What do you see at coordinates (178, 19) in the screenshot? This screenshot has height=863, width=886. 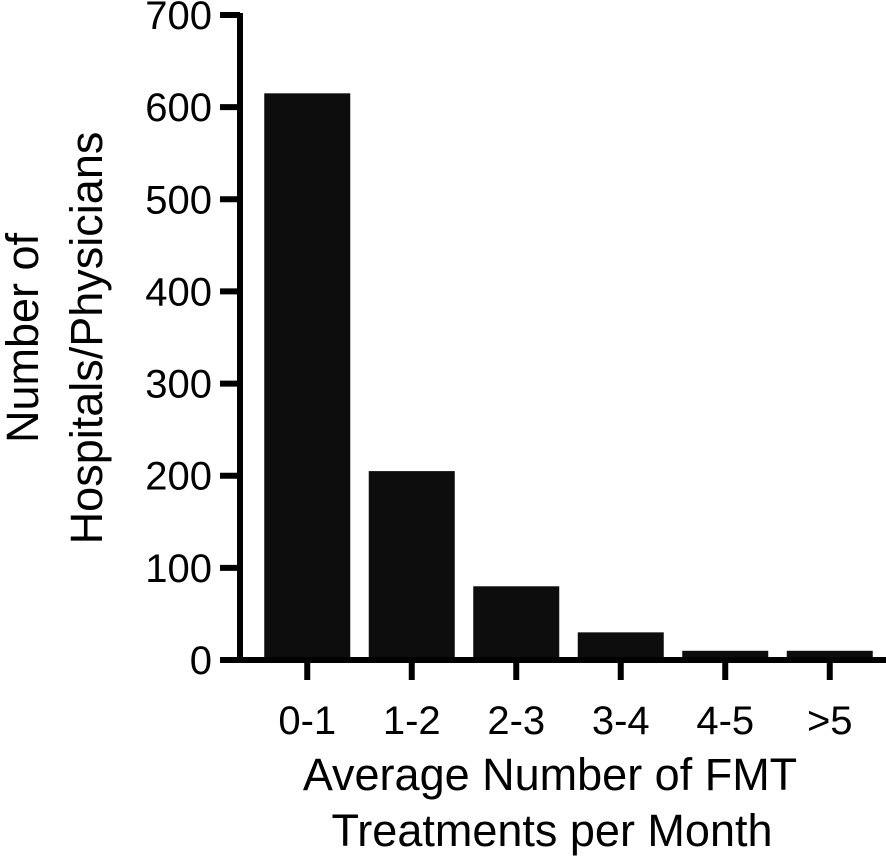 I see `y-tick-label-700: 700` at bounding box center [178, 19].